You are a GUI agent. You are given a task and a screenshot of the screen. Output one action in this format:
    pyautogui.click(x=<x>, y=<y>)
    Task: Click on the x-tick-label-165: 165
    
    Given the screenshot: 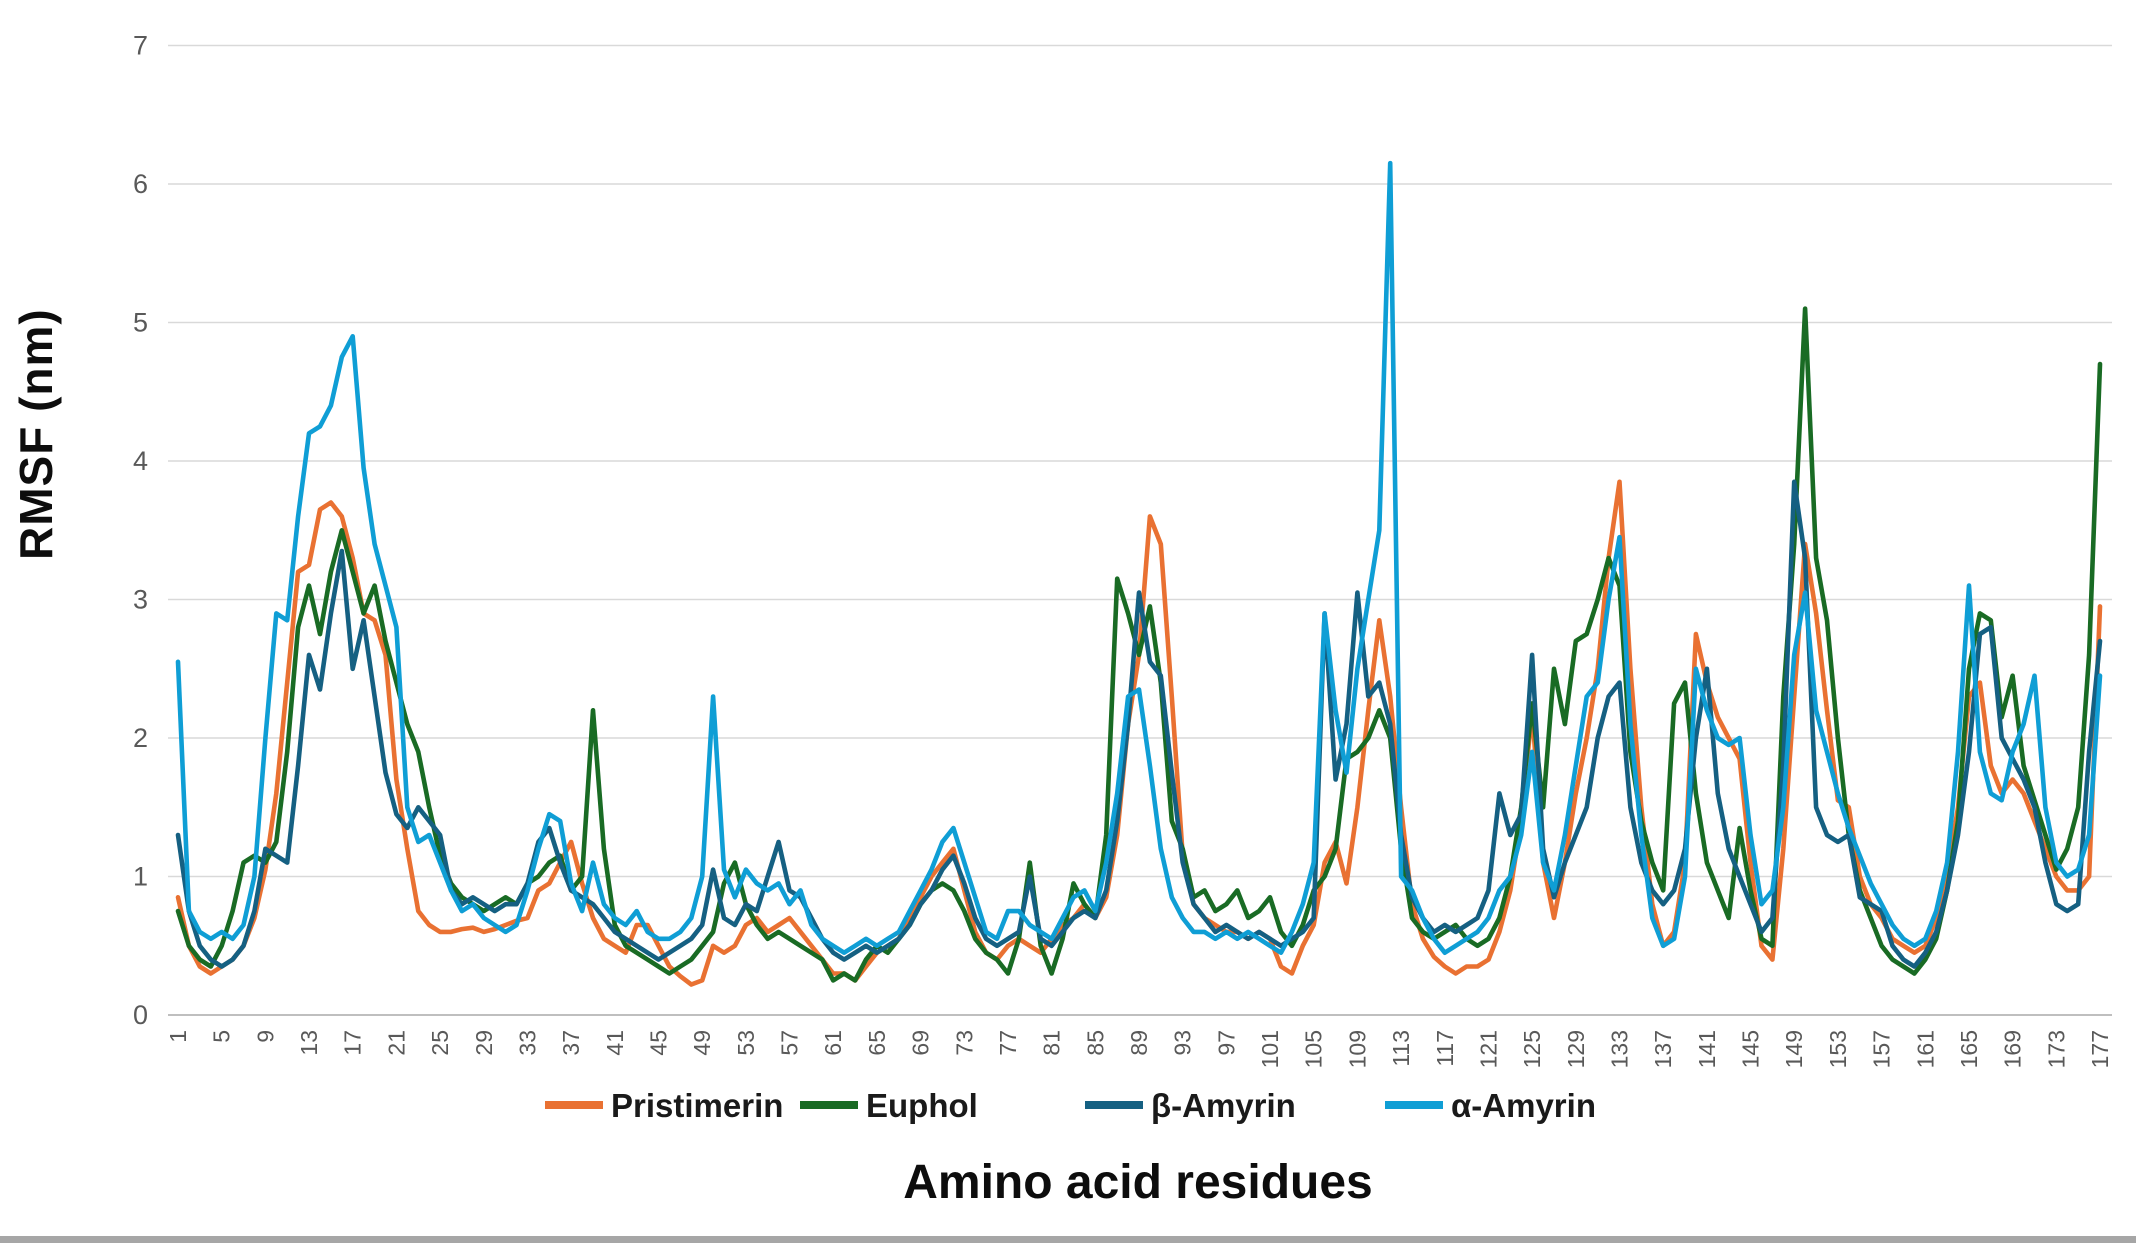 What is the action you would take?
    pyautogui.click(x=1969, y=1049)
    